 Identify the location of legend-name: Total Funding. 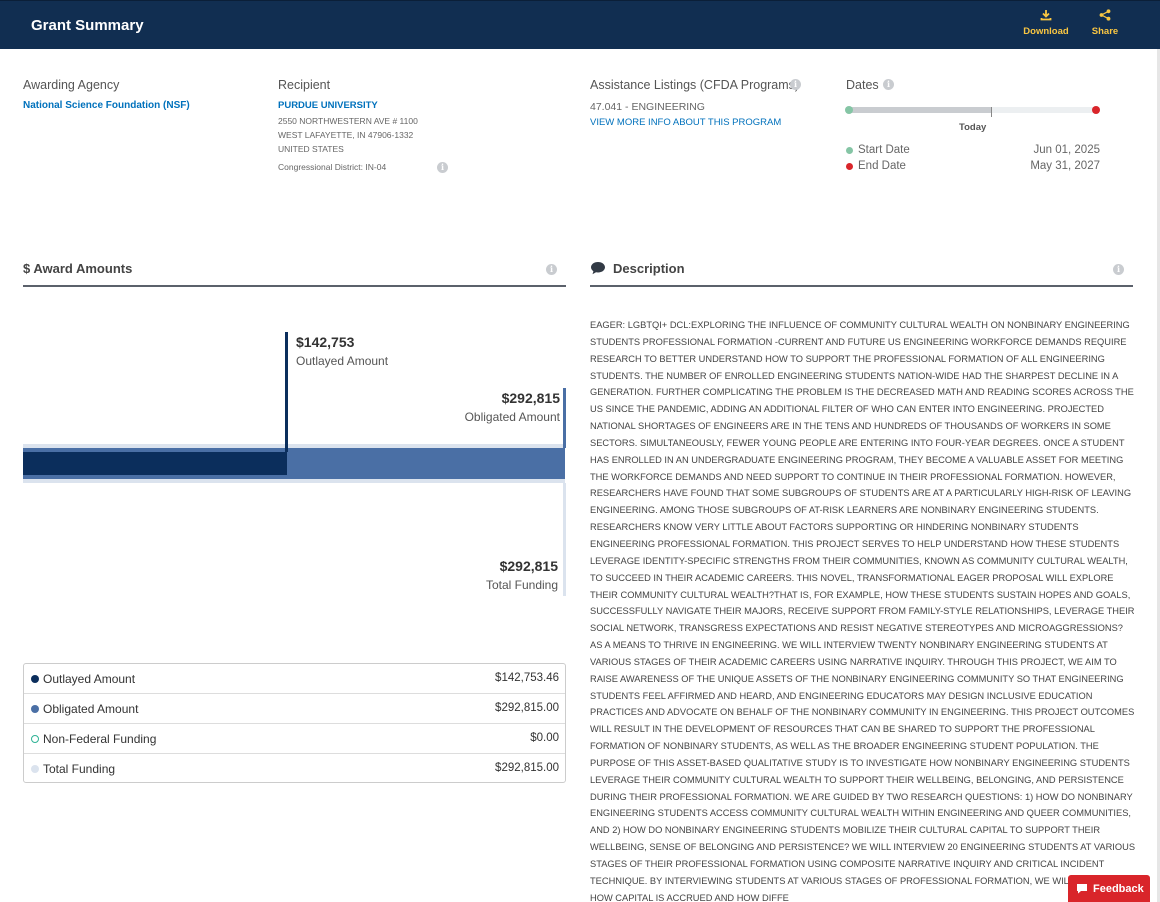
(79, 769).